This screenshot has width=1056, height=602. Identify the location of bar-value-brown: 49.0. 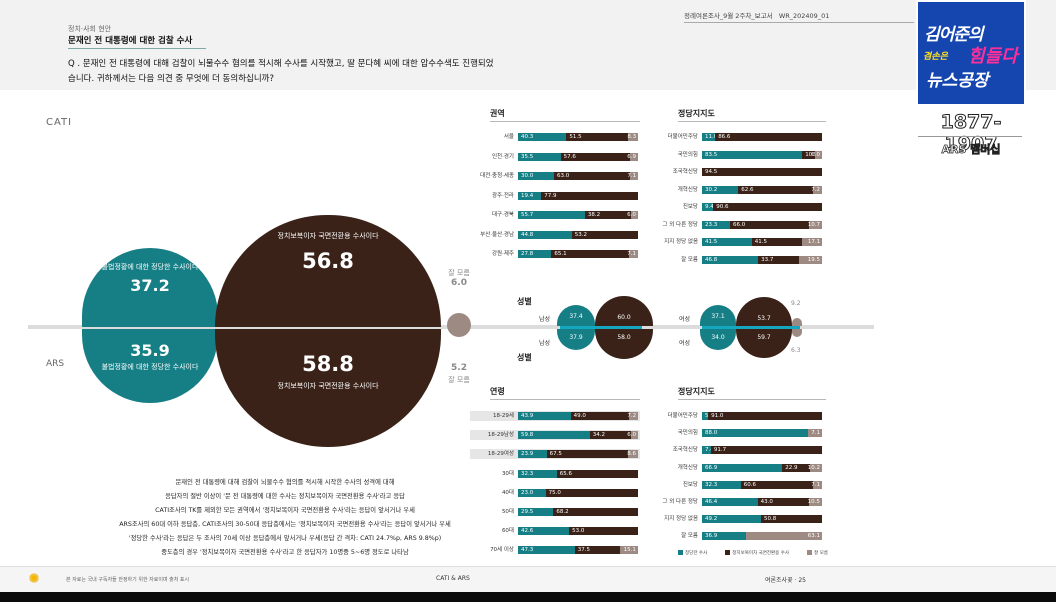
(579, 416).